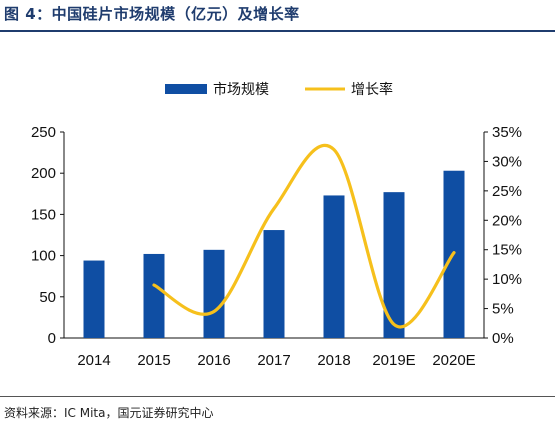  I want to click on right-tick-label: 25%, so click(507, 191).